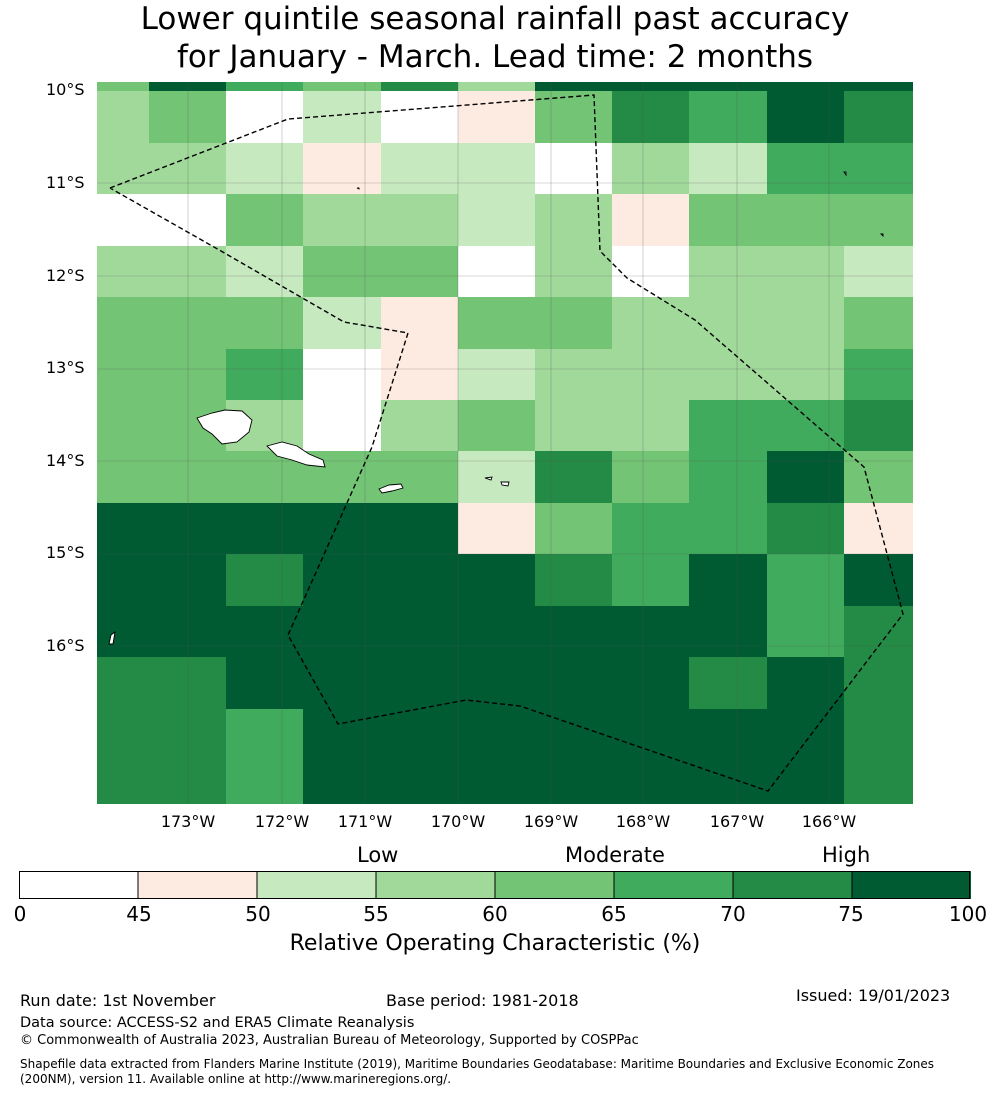 This screenshot has height=1095, width=990. I want to click on run-date: Run date: 1st November, so click(118, 1000).